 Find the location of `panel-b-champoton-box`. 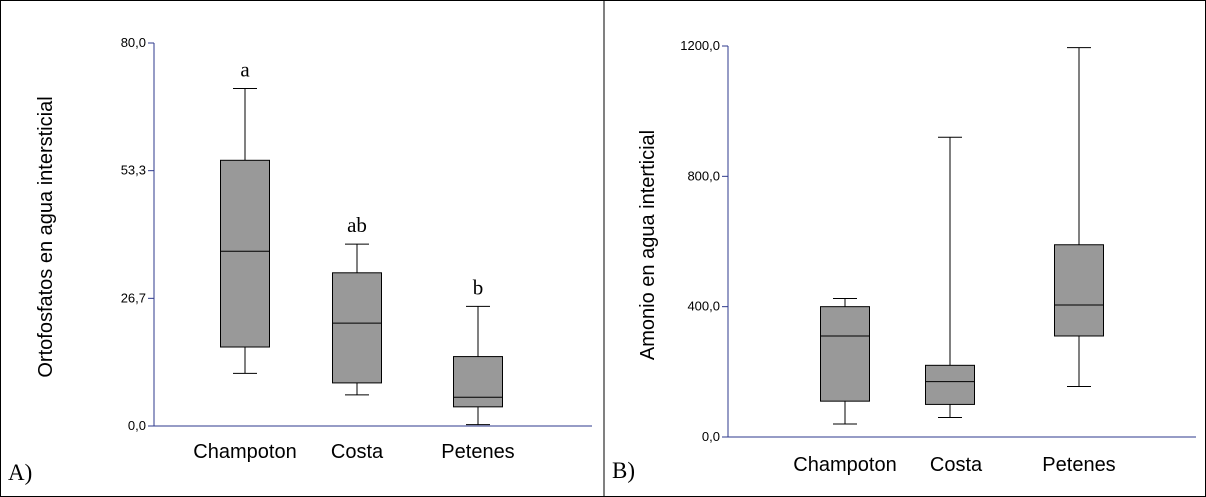

panel-b-champoton-box is located at coordinates (845, 354).